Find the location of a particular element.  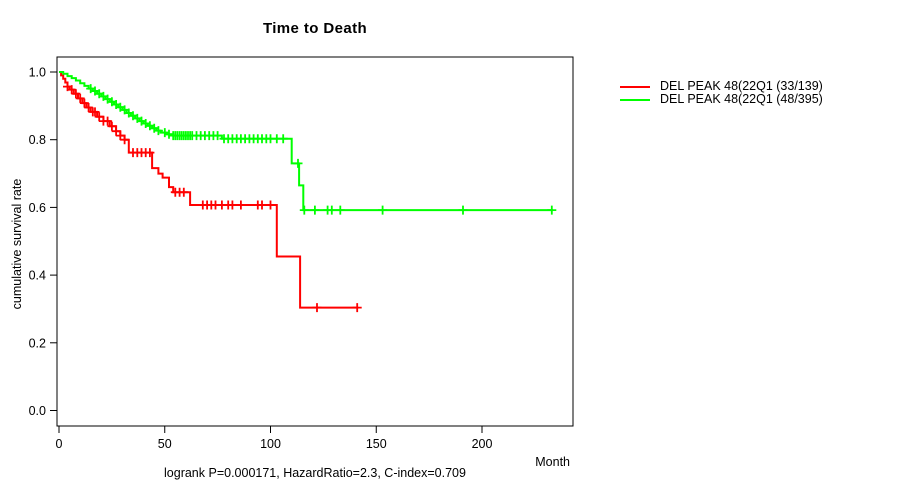

y-tick-label: 0.4 is located at coordinates (37, 276).